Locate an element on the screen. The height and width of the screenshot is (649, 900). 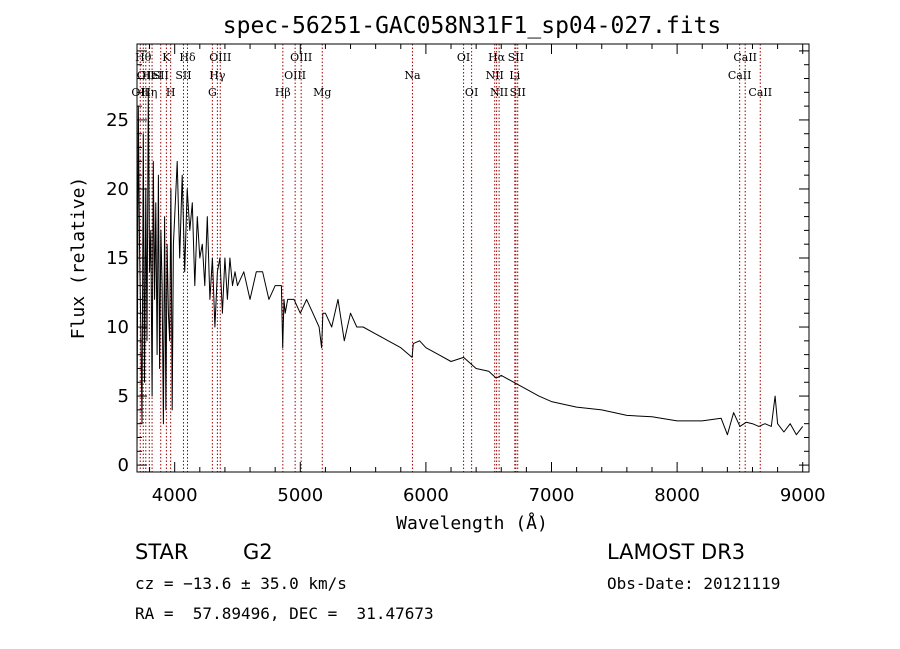
x-tick-label-0: 4000 is located at coordinates (175, 495).